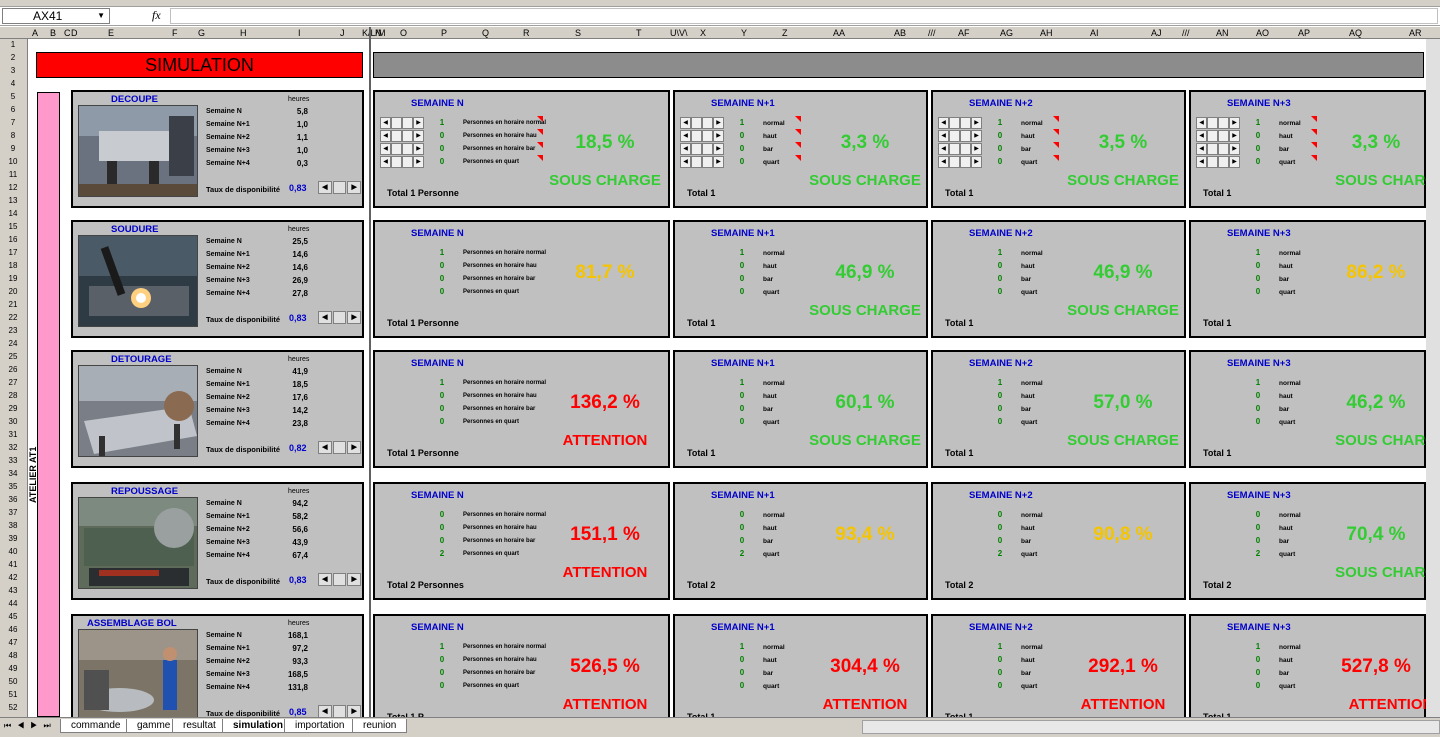  I want to click on row-header: 34, so click(13, 473).